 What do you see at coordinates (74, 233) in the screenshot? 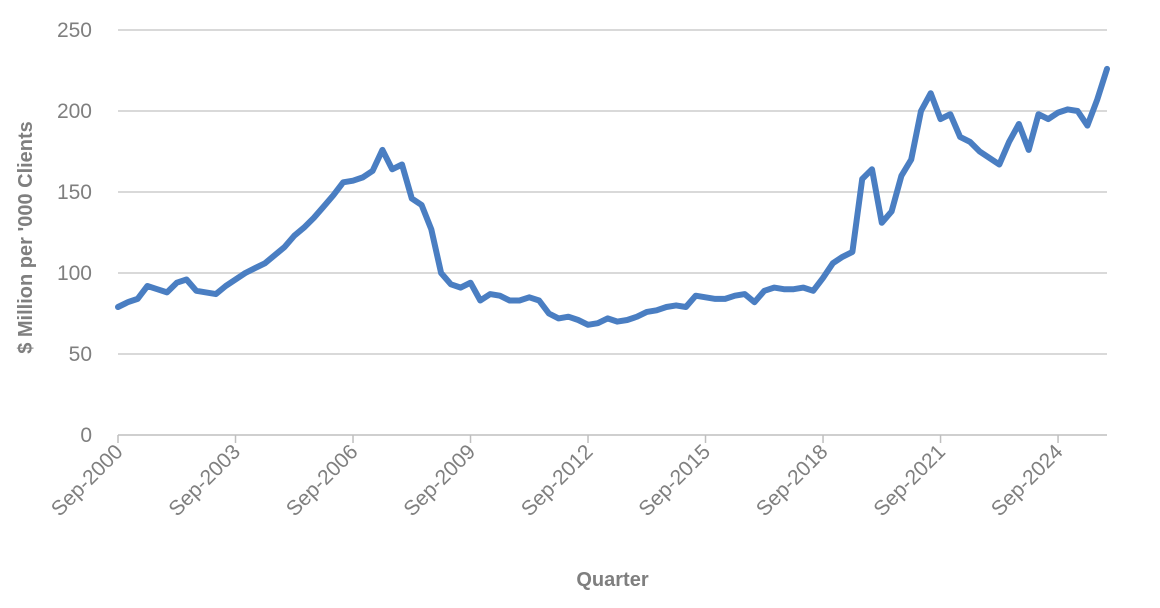
I see `y-axis-ticks: 0 50 100 150 200 250` at bounding box center [74, 233].